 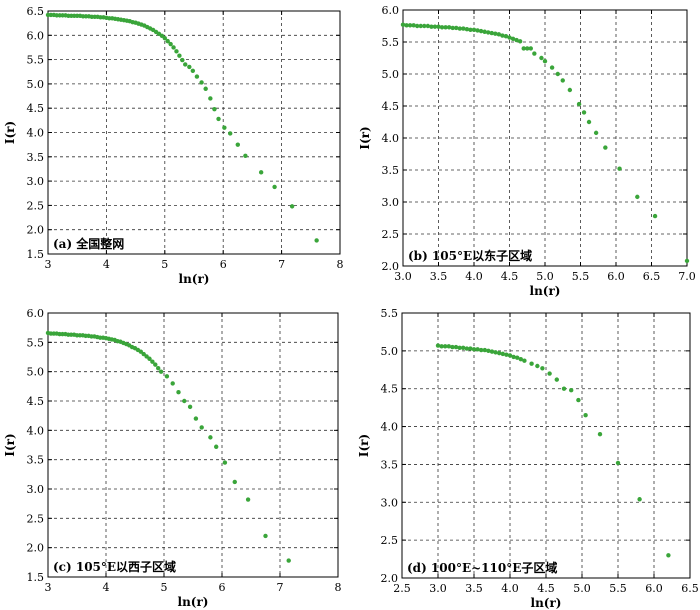 I want to click on panel-annotation: (d) 100°E~110°E子区域, so click(x=482, y=567).